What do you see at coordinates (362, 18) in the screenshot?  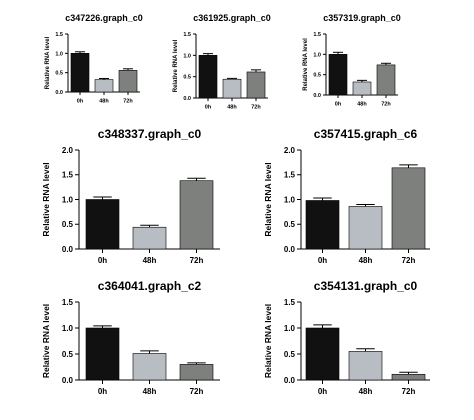 I see `chart-title: c357319.graph_c0` at bounding box center [362, 18].